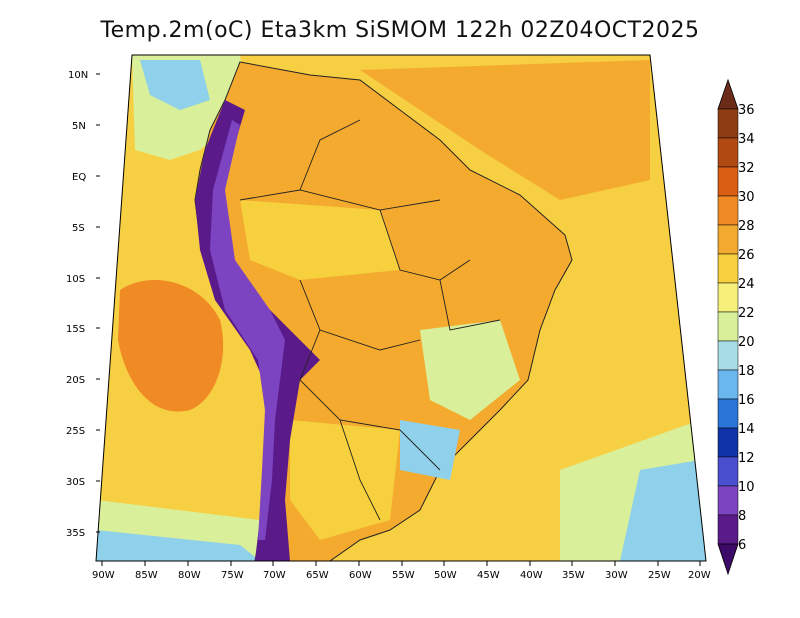 Image resolution: width=800 pixels, height=618 pixels. What do you see at coordinates (746, 284) in the screenshot?
I see `colorbar-label: 24` at bounding box center [746, 284].